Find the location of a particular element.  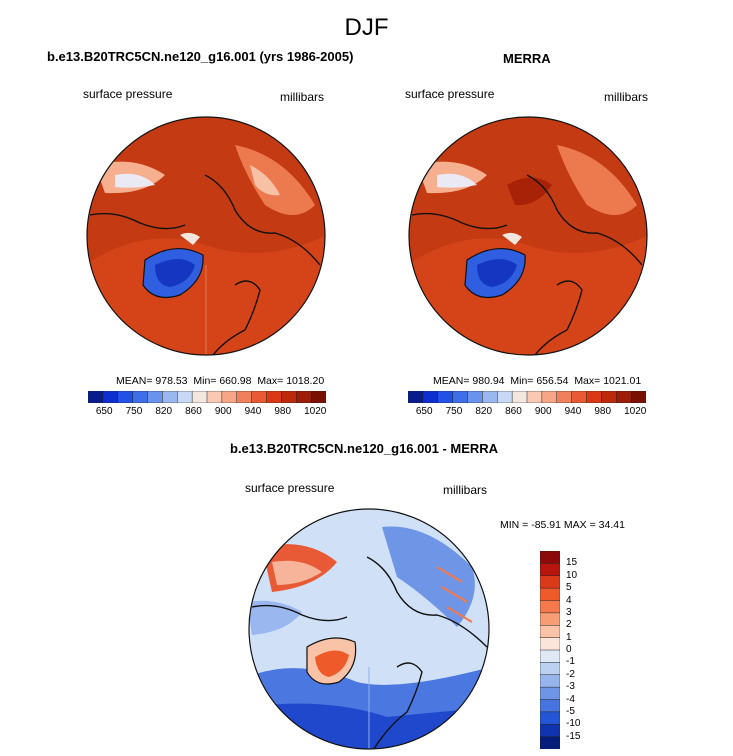

colorbar-tick-label: 10 is located at coordinates (572, 575).